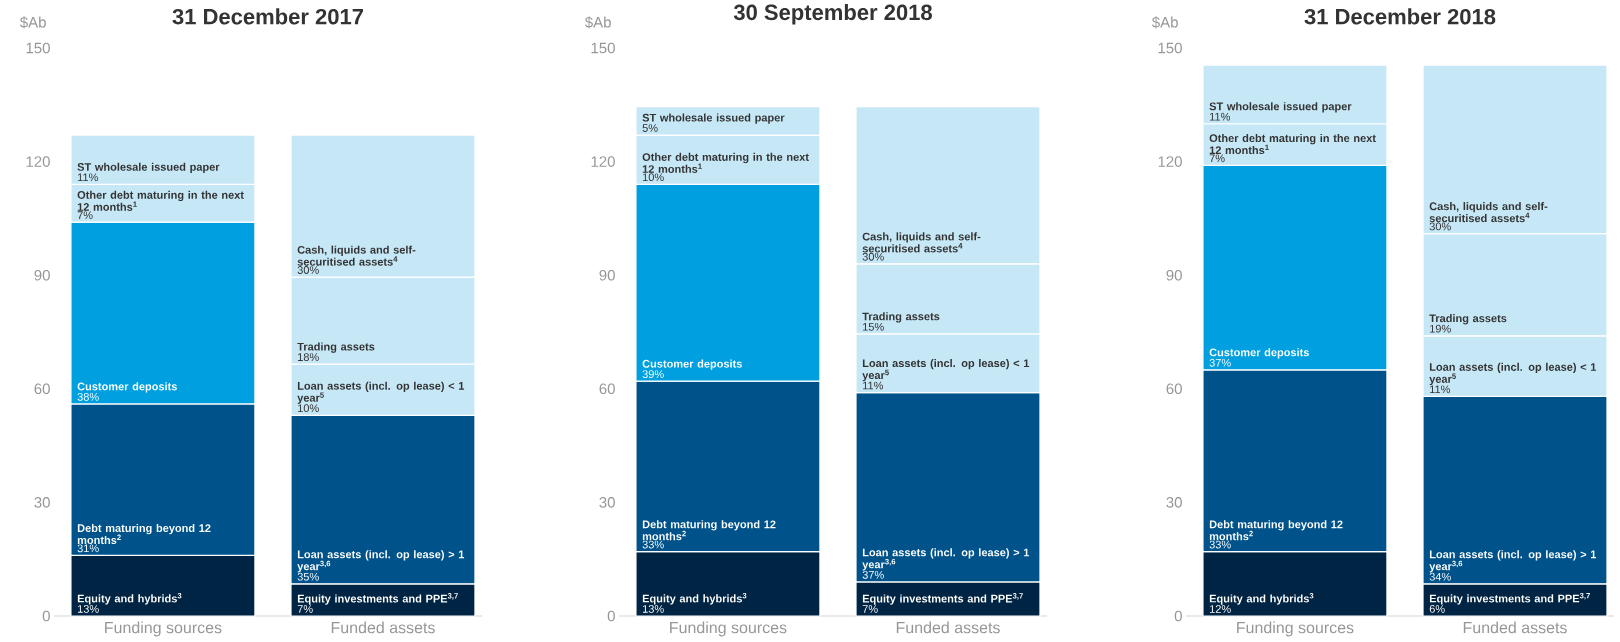 The height and width of the screenshot is (642, 1620). I want to click on annotation: 35%, so click(308, 576).